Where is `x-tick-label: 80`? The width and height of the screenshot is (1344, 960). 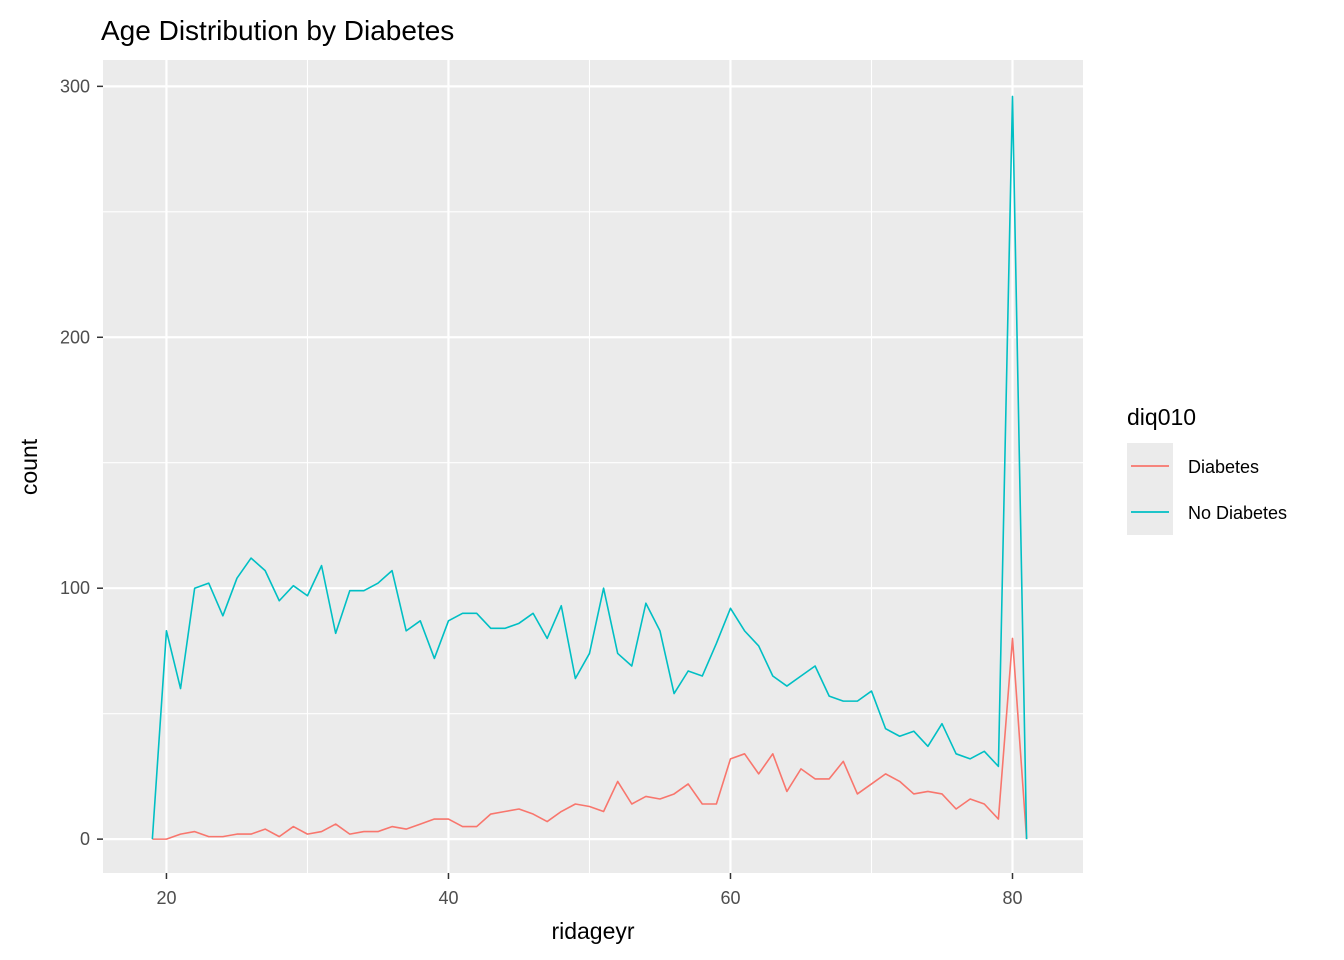
x-tick-label: 80 is located at coordinates (1012, 898).